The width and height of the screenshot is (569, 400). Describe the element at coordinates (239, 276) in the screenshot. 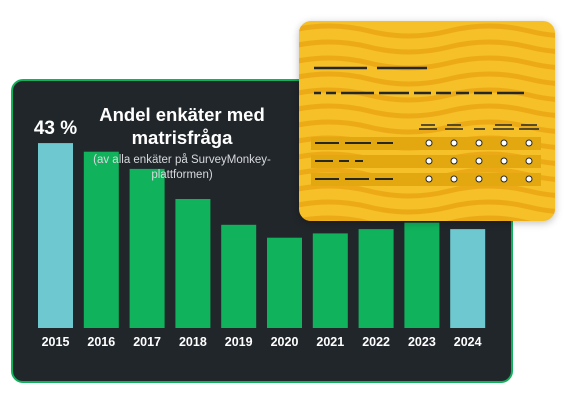

I see `bar-2019` at that location.